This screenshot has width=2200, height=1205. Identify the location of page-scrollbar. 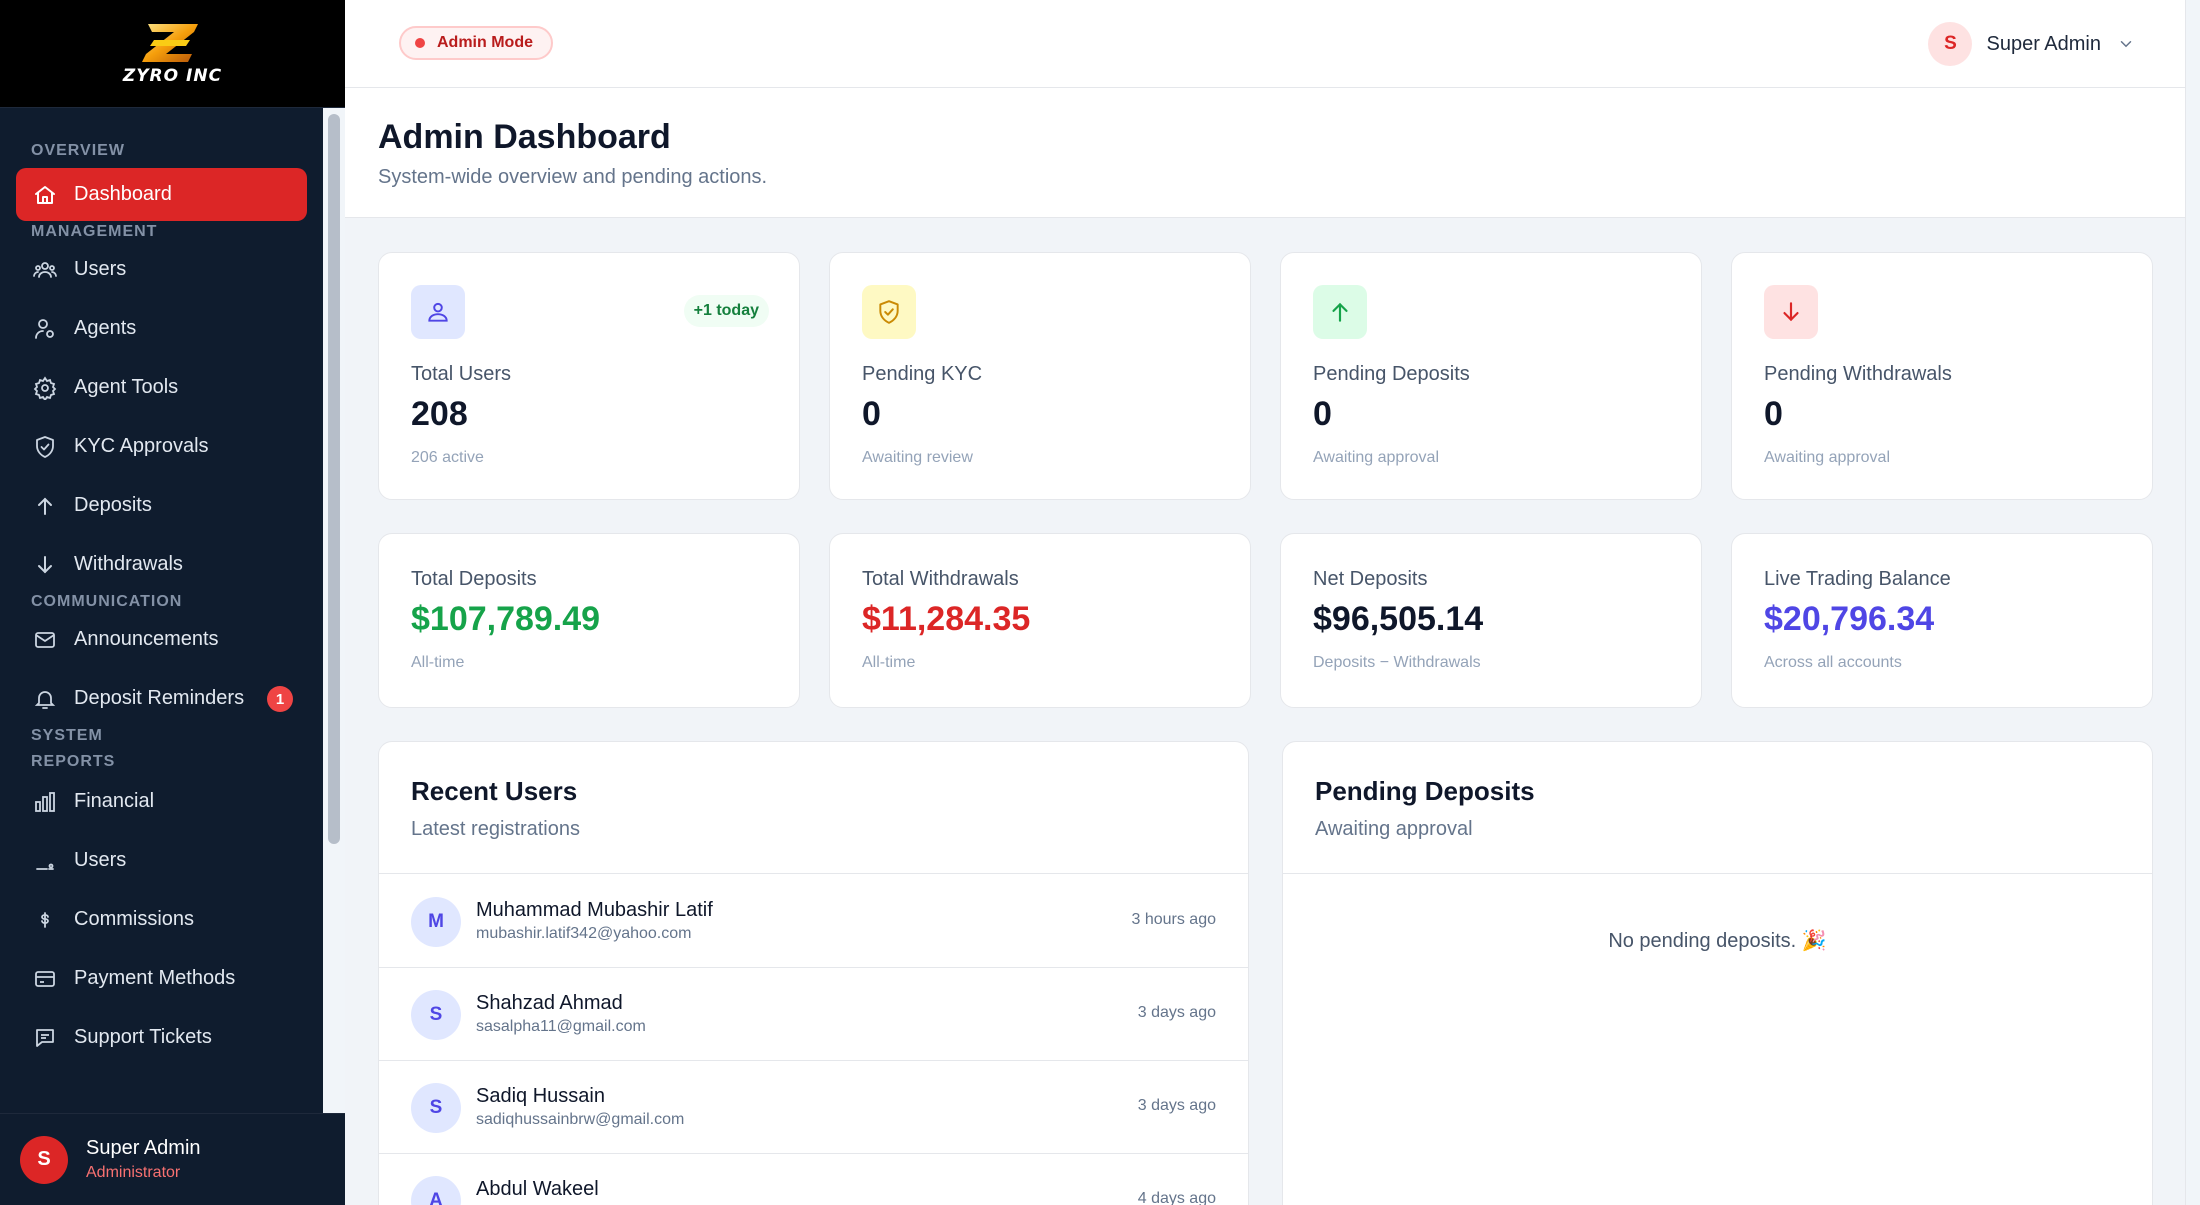
(2192, 602).